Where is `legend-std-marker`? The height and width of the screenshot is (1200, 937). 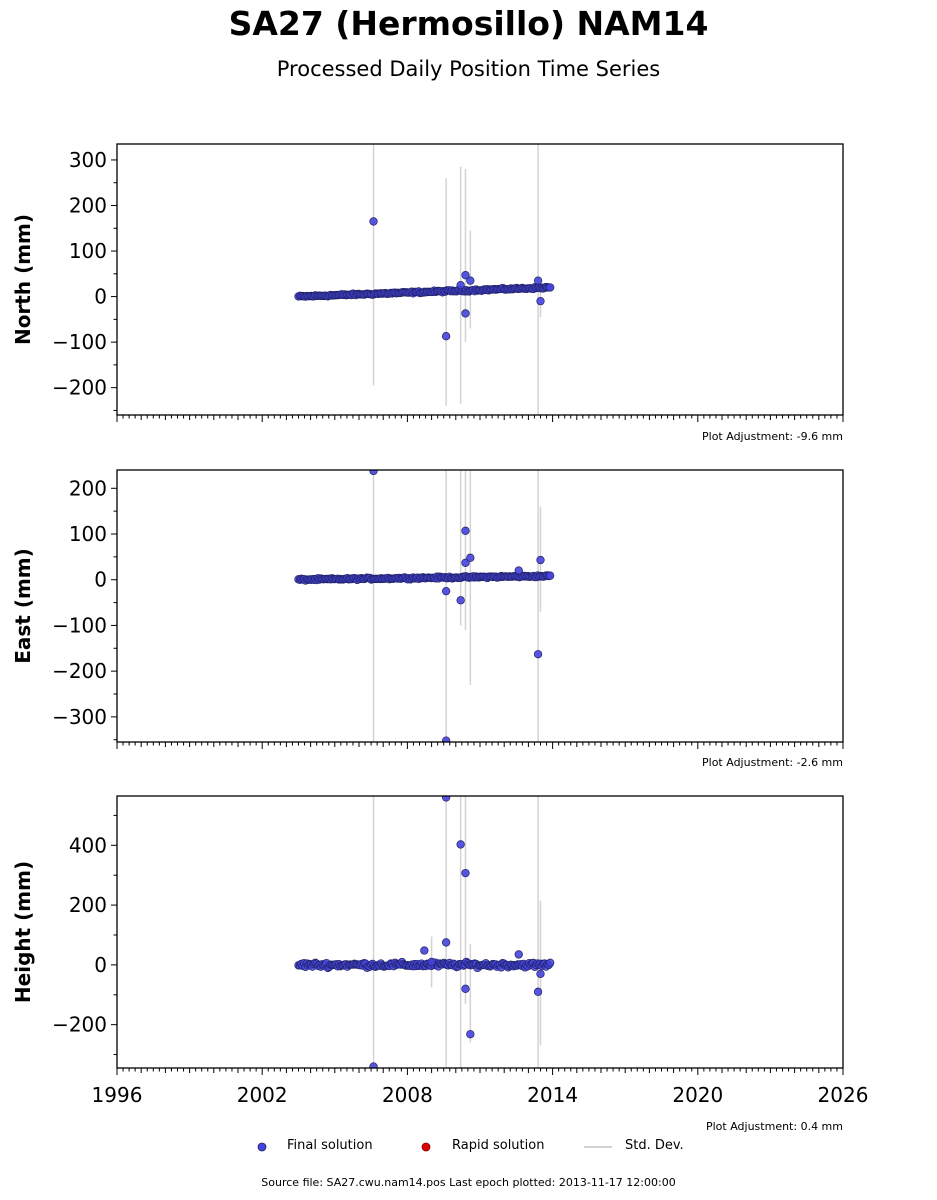
legend-std-marker is located at coordinates (599, 1150).